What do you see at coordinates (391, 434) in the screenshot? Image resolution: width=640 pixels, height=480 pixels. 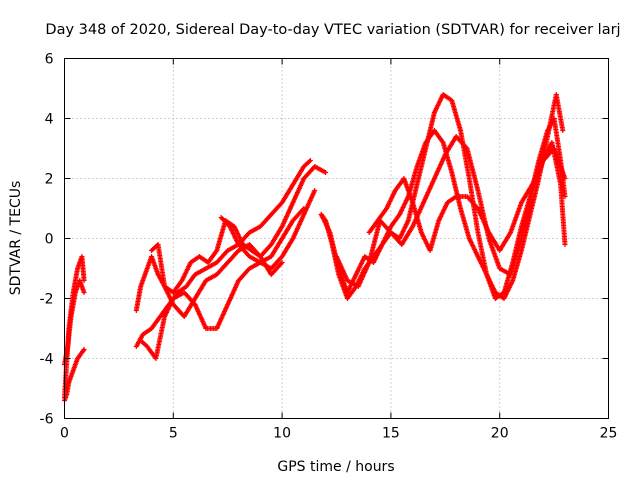 I see `x-tick-label: 15` at bounding box center [391, 434].